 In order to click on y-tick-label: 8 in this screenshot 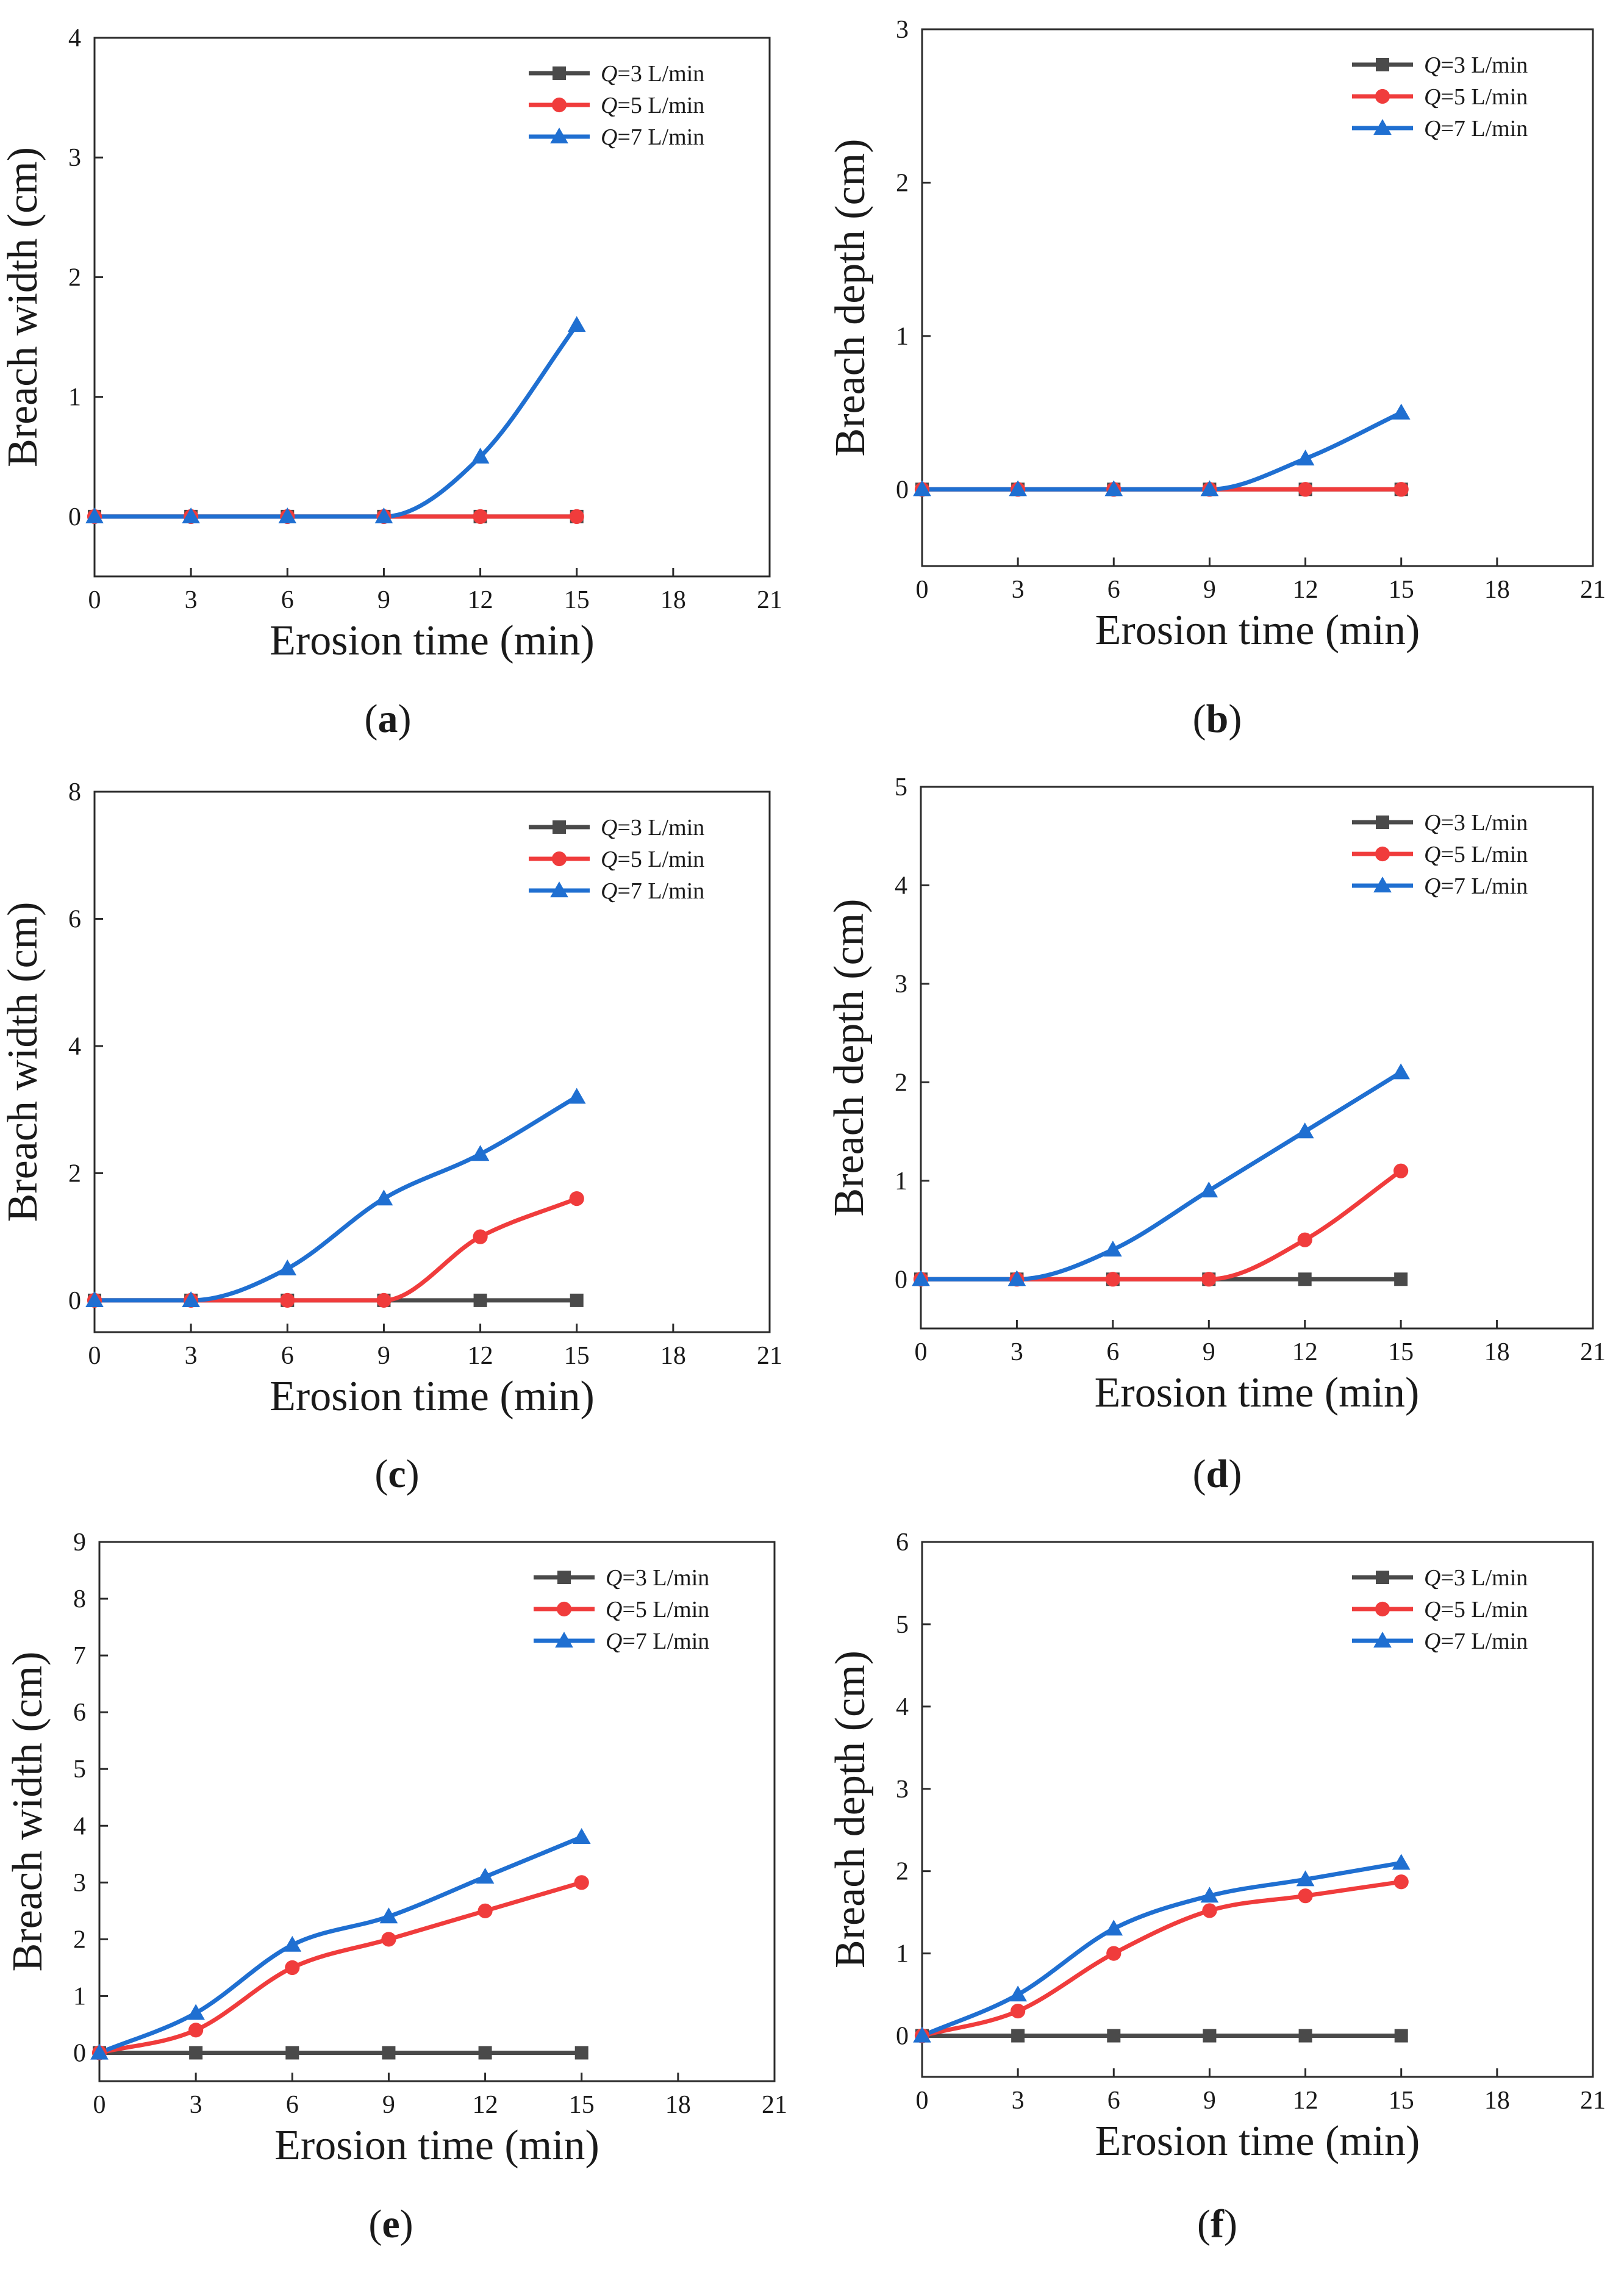, I will do `click(74, 792)`.